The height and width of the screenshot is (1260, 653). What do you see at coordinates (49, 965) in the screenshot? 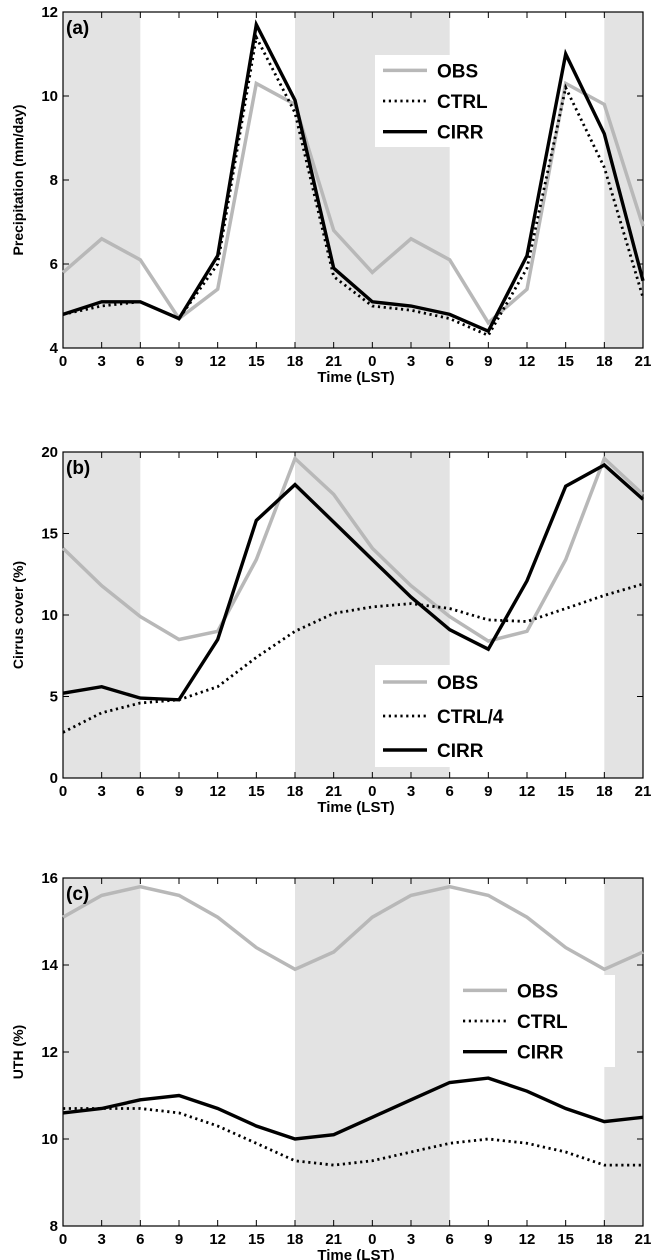
I see `y-tick-label: 14` at bounding box center [49, 965].